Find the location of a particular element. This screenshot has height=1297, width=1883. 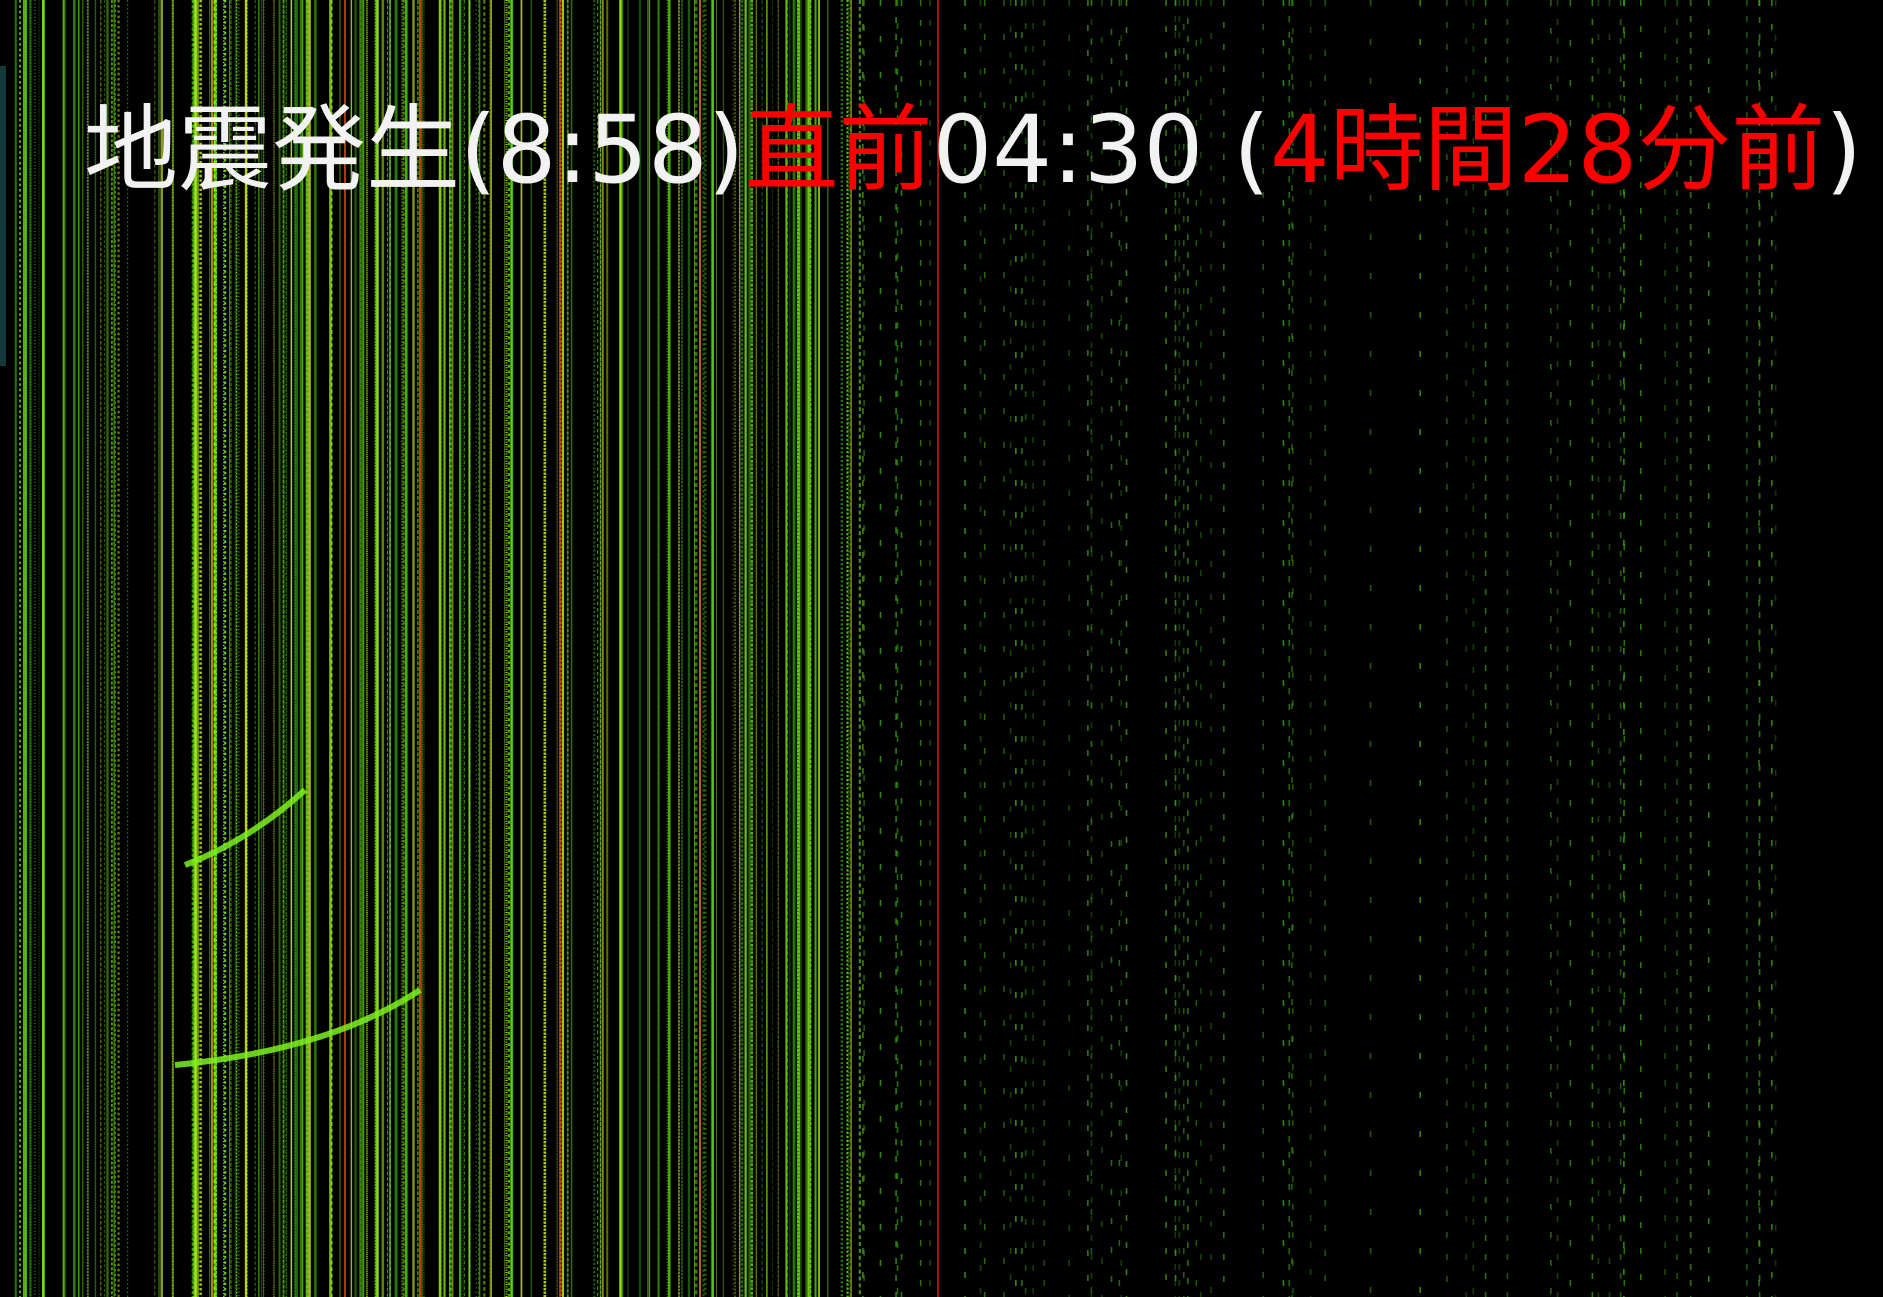

side-tab is located at coordinates (3, 216).